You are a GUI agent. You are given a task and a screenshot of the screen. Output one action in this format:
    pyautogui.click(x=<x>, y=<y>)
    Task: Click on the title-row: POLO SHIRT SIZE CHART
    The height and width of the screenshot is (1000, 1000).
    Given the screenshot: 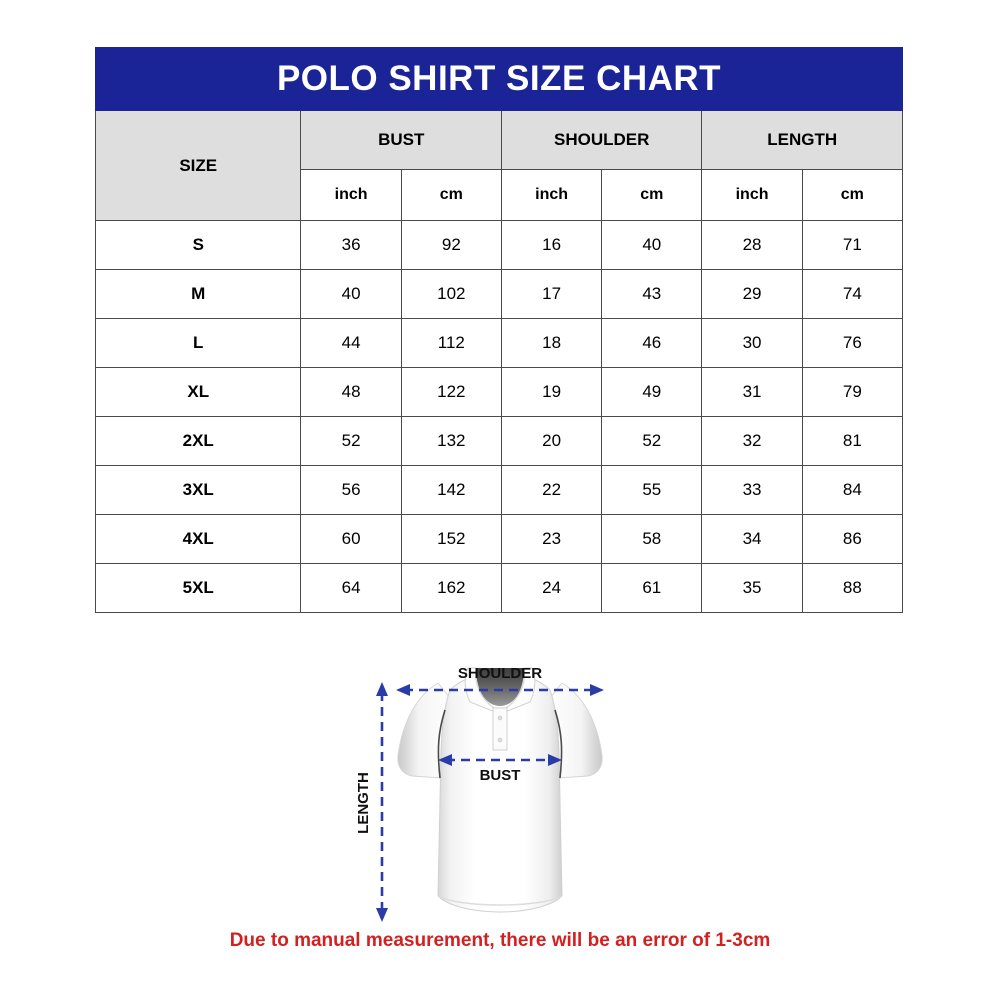 What is the action you would take?
    pyautogui.click(x=499, y=79)
    